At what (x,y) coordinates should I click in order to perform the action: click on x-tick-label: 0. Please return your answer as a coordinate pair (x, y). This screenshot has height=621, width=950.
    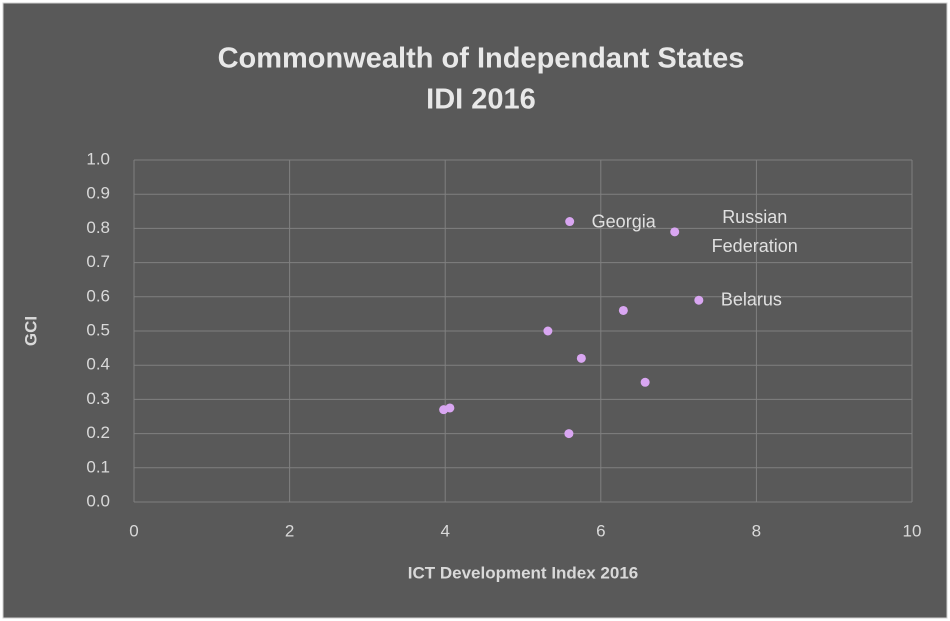
    Looking at the image, I should click on (133, 530).